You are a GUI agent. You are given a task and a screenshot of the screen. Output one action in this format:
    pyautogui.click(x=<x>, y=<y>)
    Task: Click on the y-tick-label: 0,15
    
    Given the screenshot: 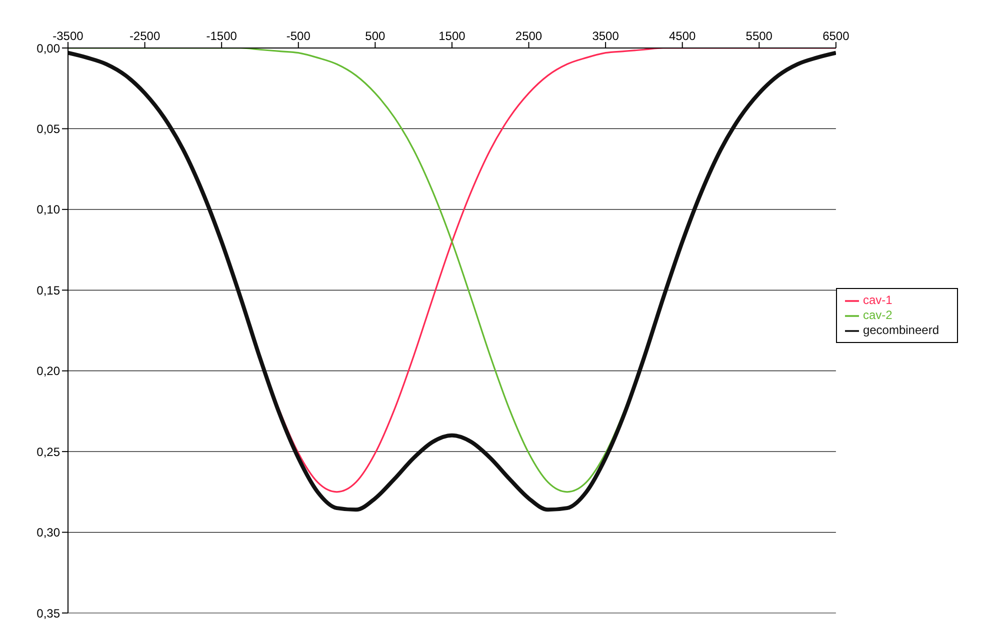 What is the action you would take?
    pyautogui.click(x=48, y=290)
    